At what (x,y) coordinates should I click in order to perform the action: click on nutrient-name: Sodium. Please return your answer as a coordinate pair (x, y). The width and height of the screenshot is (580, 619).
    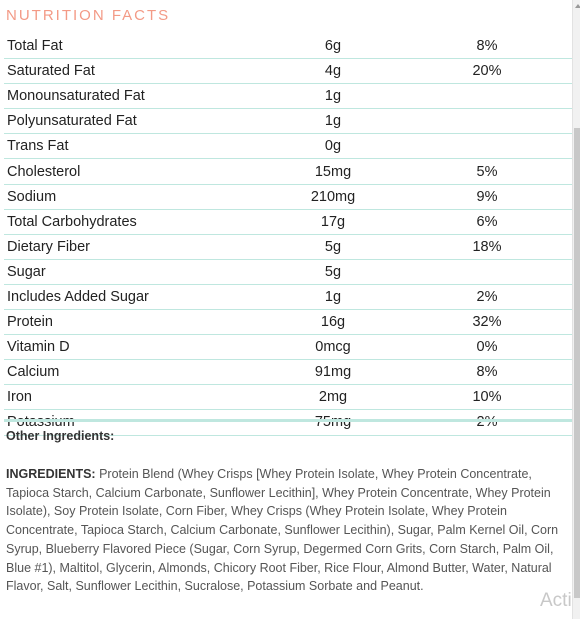
    Looking at the image, I should click on (134, 197).